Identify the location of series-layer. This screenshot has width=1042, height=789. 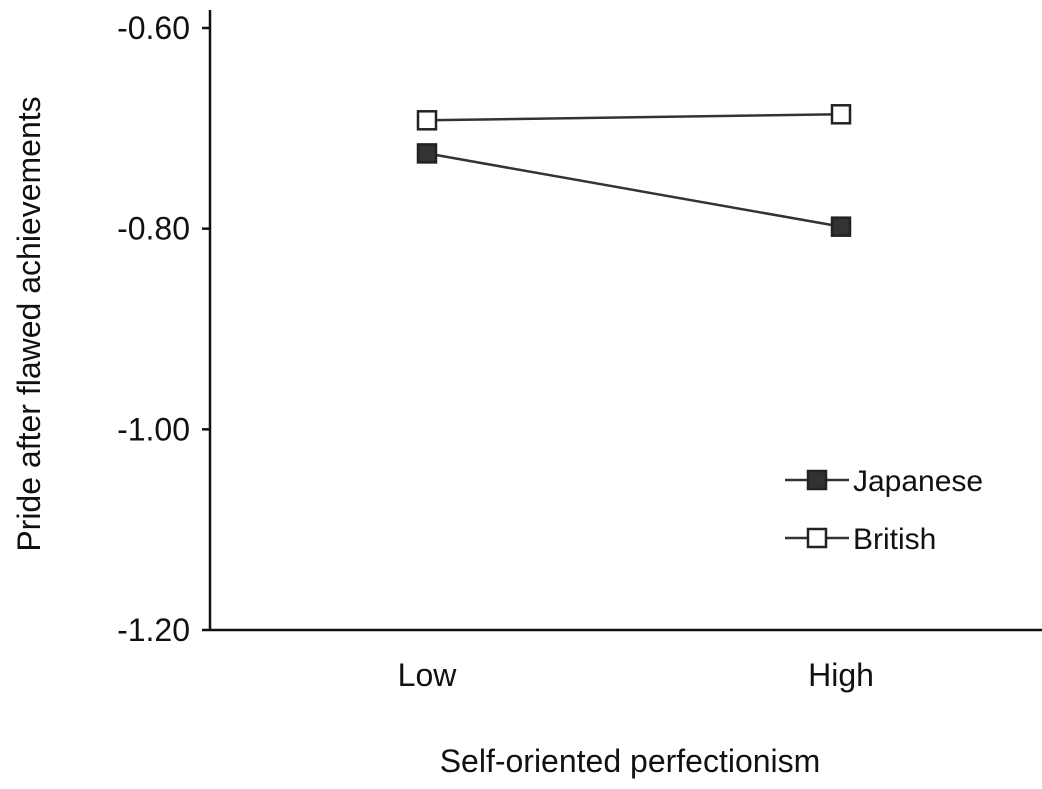
(634, 170).